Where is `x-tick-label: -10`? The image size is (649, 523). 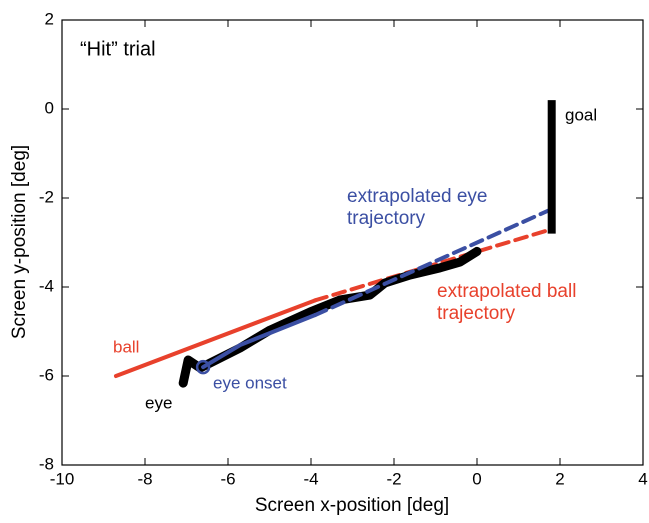 x-tick-label: -10 is located at coordinates (62, 478).